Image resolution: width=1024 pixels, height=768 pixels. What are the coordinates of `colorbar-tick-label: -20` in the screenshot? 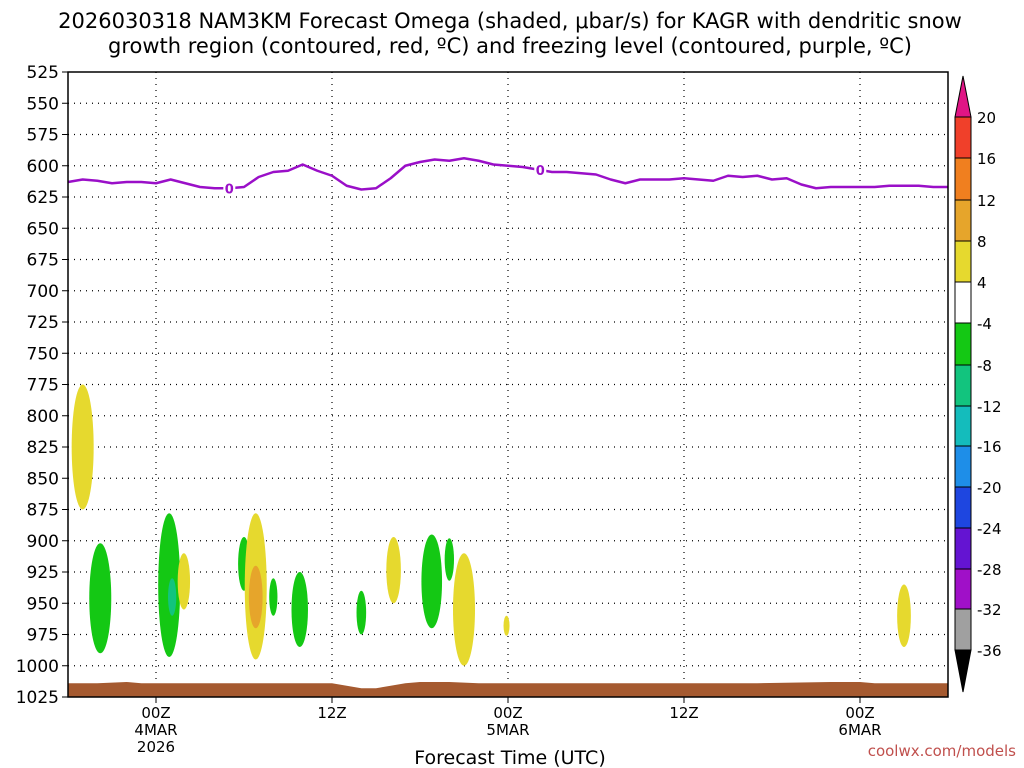 It's located at (989, 488).